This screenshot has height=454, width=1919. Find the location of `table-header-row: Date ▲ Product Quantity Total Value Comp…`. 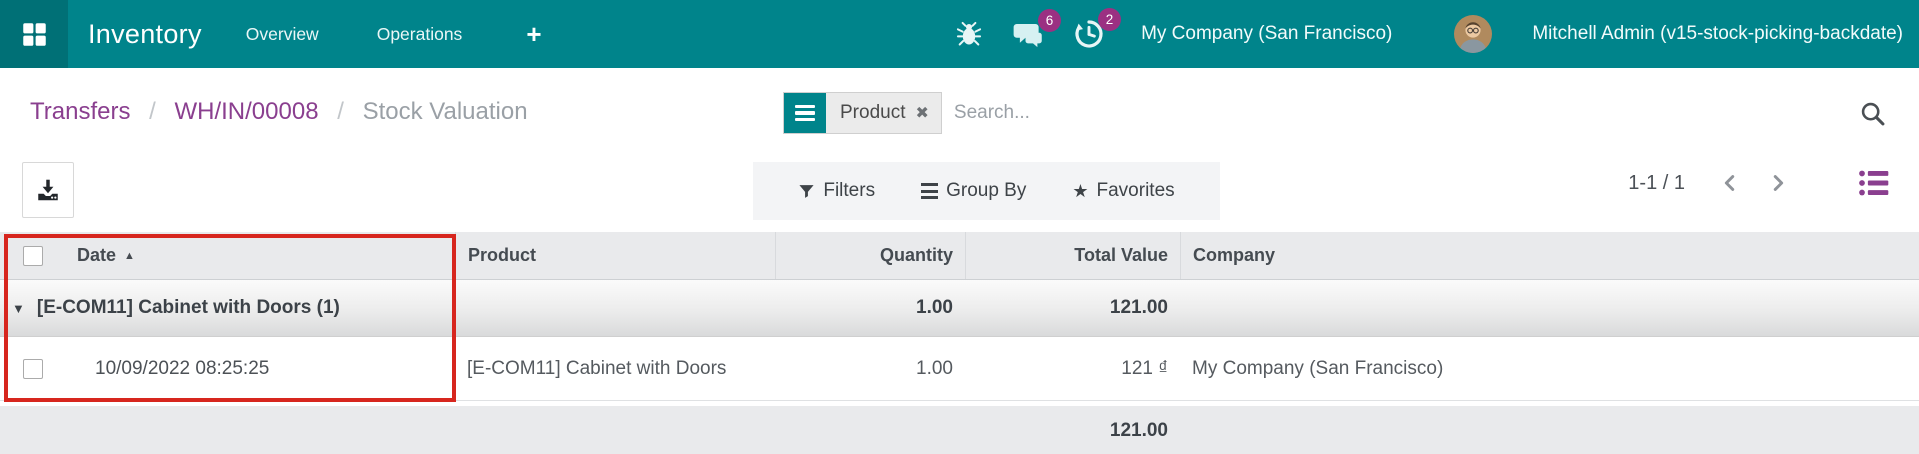

table-header-row: Date ▲ Product Quantity Total Value Comp… is located at coordinates (959, 256).